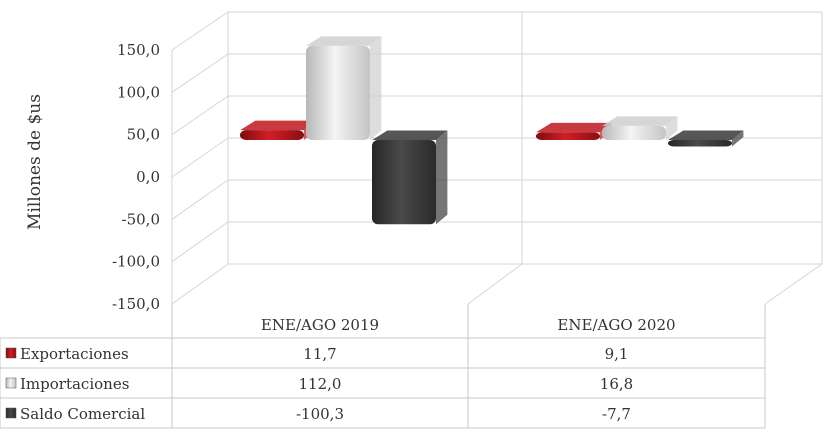 The width and height of the screenshot is (825, 432). I want to click on table-value: -100,3, so click(320, 414).